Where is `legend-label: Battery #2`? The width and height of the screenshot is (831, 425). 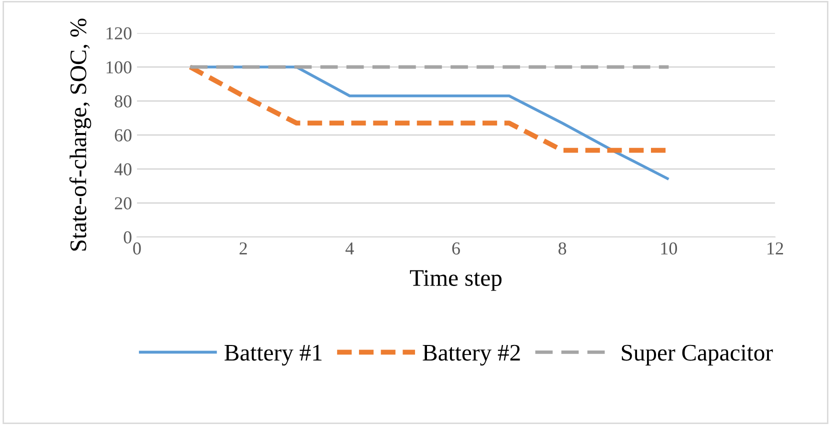
legend-label: Battery #2 is located at coordinates (471, 355).